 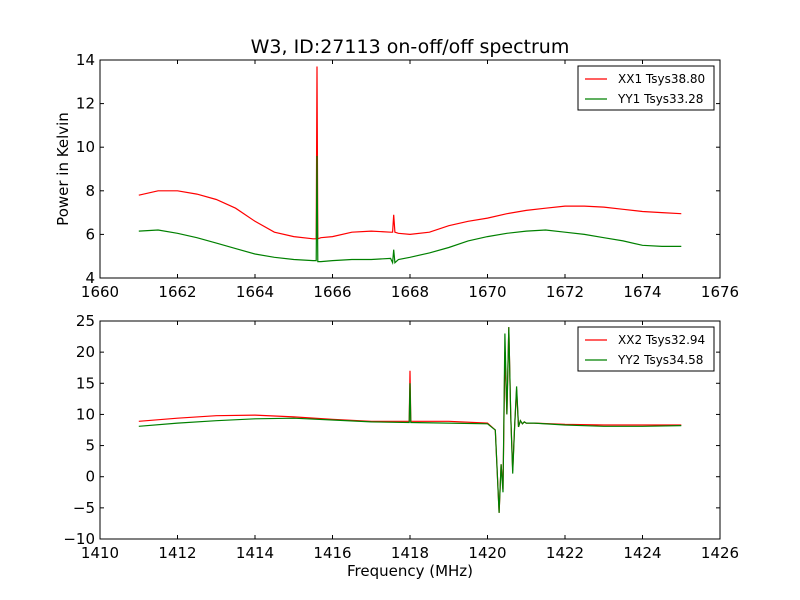 What do you see at coordinates (332, 292) in the screenshot?
I see `top-x-tick-label: 1666` at bounding box center [332, 292].